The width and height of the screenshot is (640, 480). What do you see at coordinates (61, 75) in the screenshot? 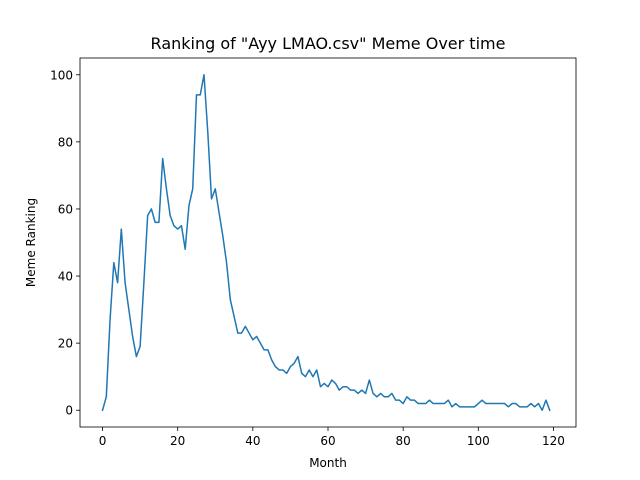
I see `y-tick-label: 100` at bounding box center [61, 75].